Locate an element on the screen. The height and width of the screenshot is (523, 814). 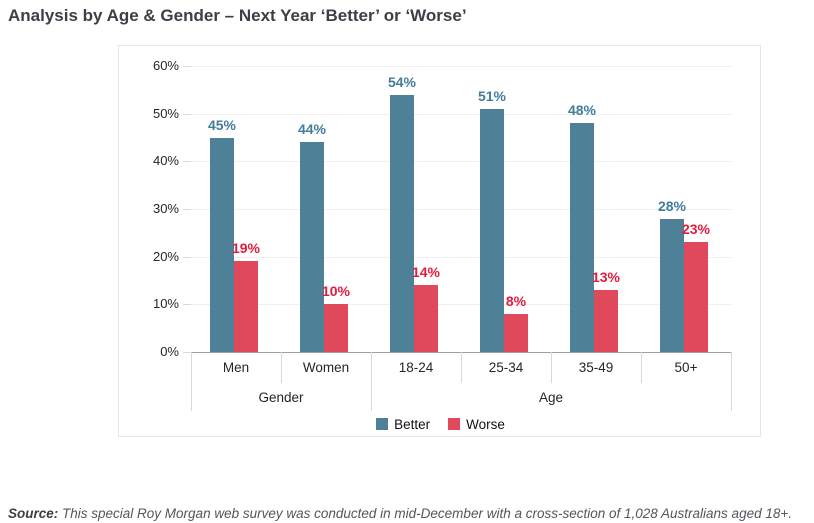
category-label-women: Women is located at coordinates (326, 367).